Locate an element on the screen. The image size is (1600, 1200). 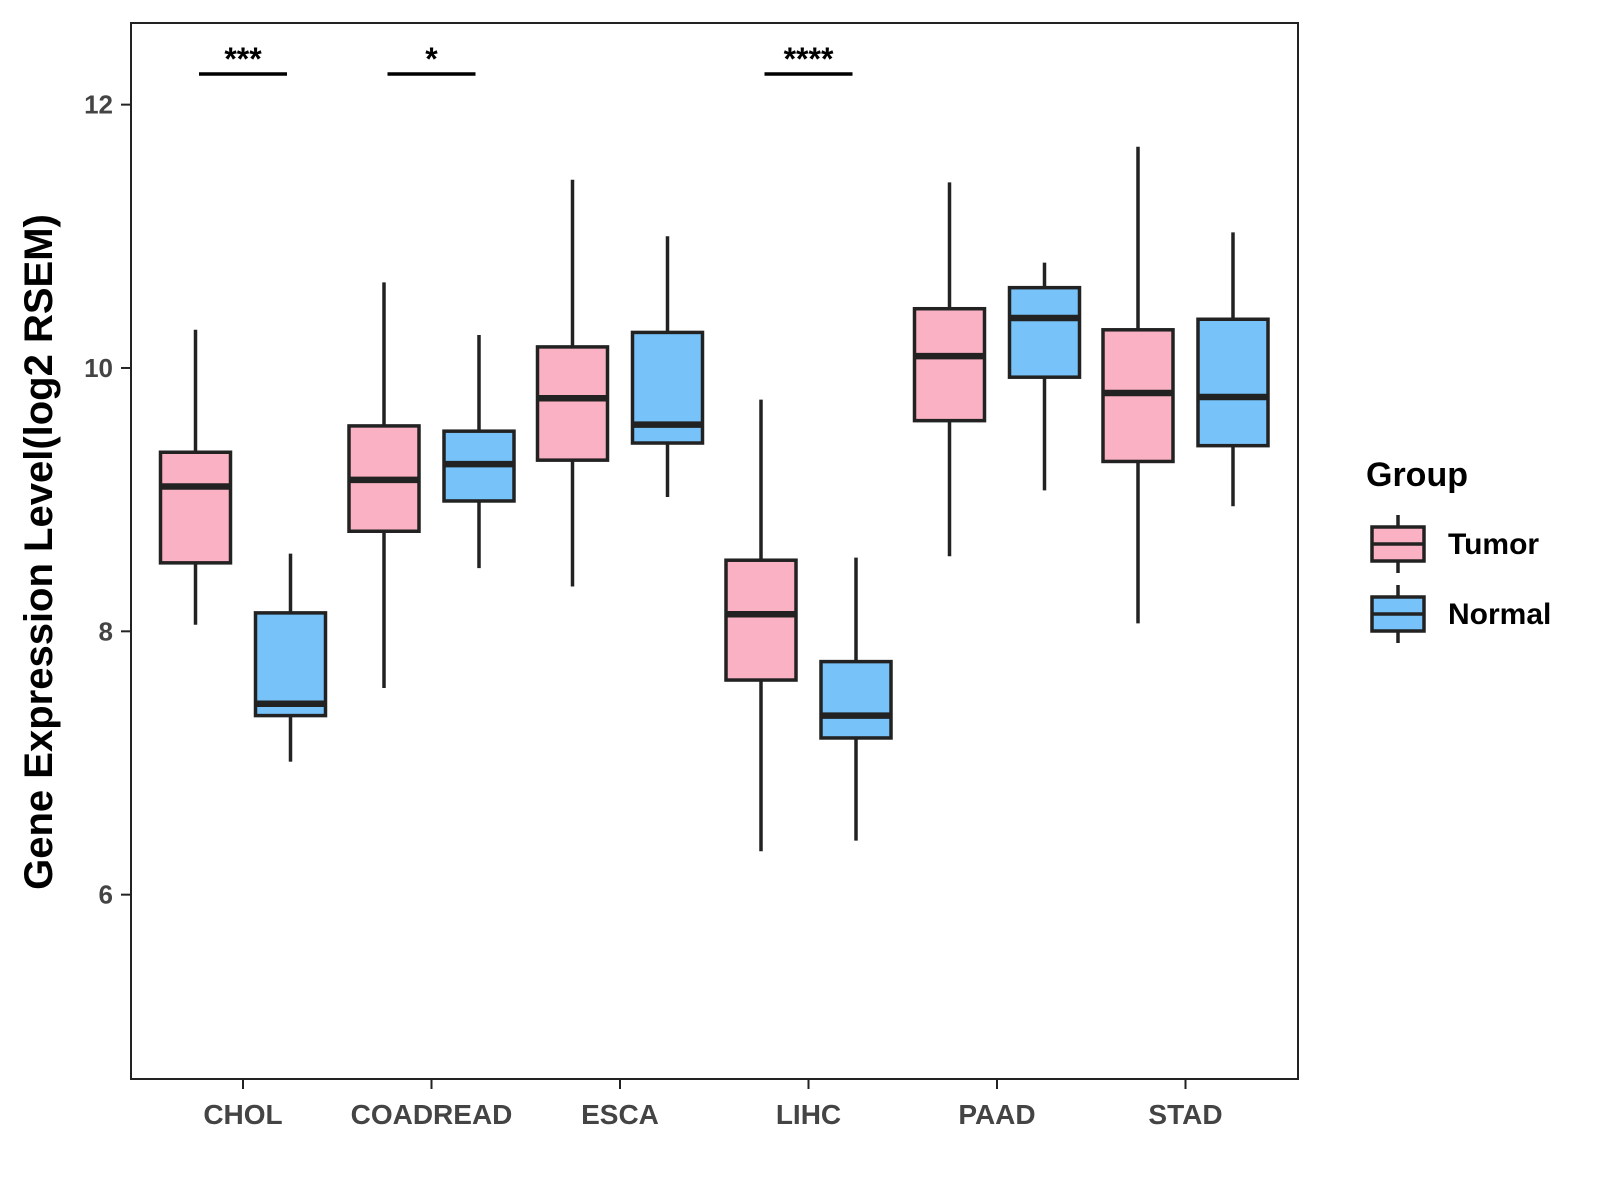
significance-annotations: *** * **** is located at coordinates (526, 59).